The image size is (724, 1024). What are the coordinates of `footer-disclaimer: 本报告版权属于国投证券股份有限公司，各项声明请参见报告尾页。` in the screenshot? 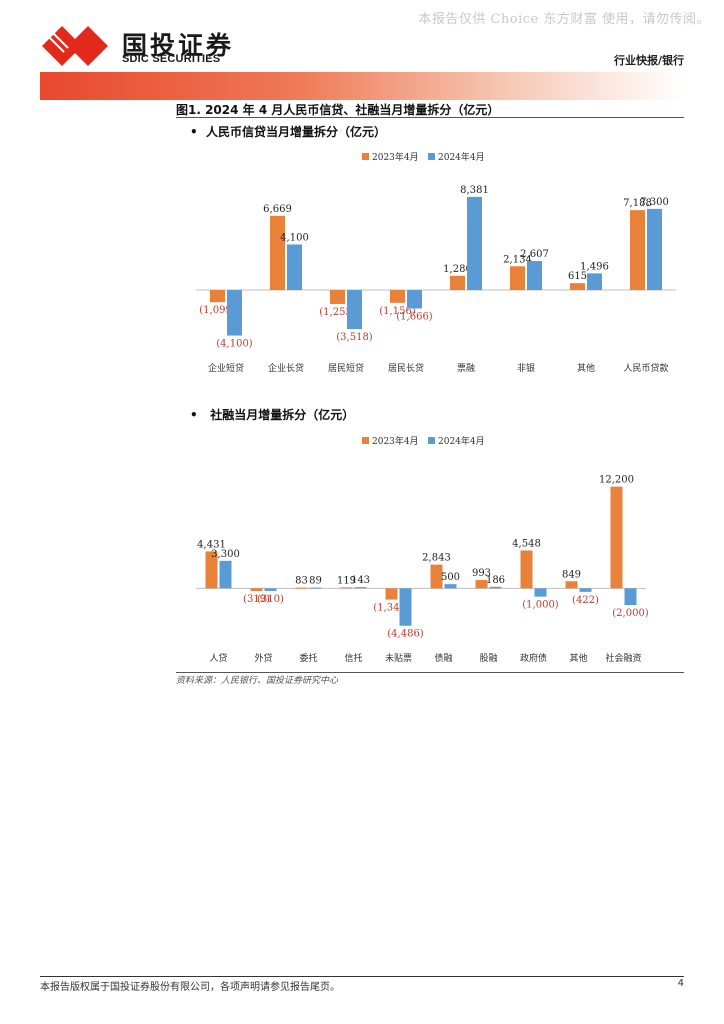 It's located at (190, 987).